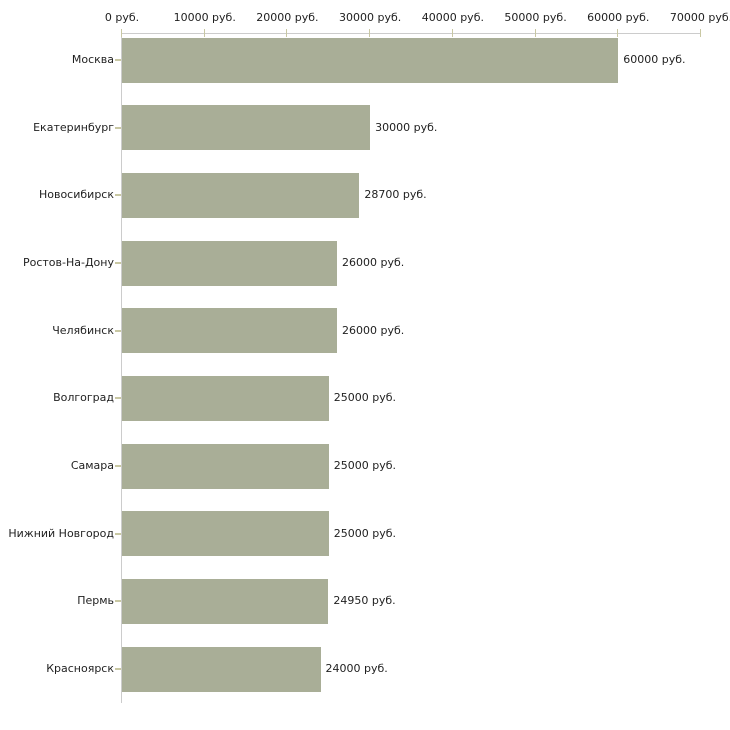 Image resolution: width=730 pixels, height=730 pixels. What do you see at coordinates (73, 127) in the screenshot?
I see `category-label: Екатеринбург` at bounding box center [73, 127].